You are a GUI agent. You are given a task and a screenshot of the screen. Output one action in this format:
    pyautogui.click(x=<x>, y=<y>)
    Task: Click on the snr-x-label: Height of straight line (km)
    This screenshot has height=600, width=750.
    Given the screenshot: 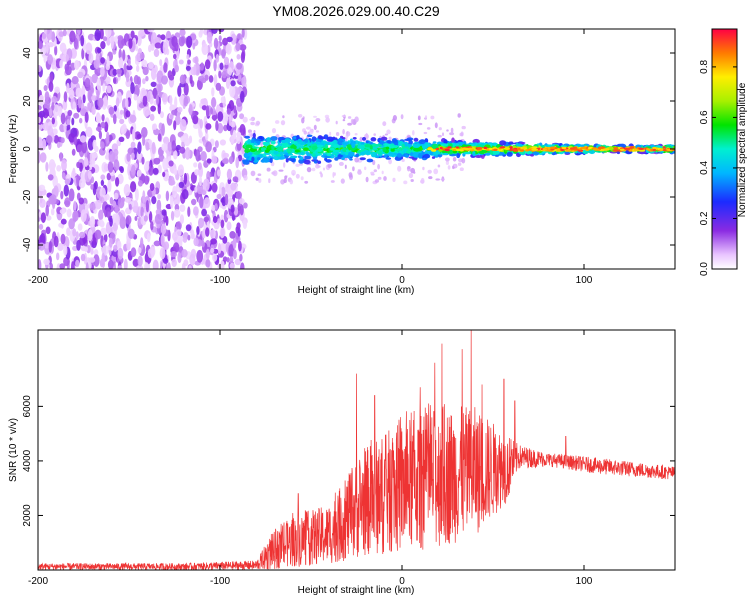 What is the action you would take?
    pyautogui.click(x=356, y=590)
    